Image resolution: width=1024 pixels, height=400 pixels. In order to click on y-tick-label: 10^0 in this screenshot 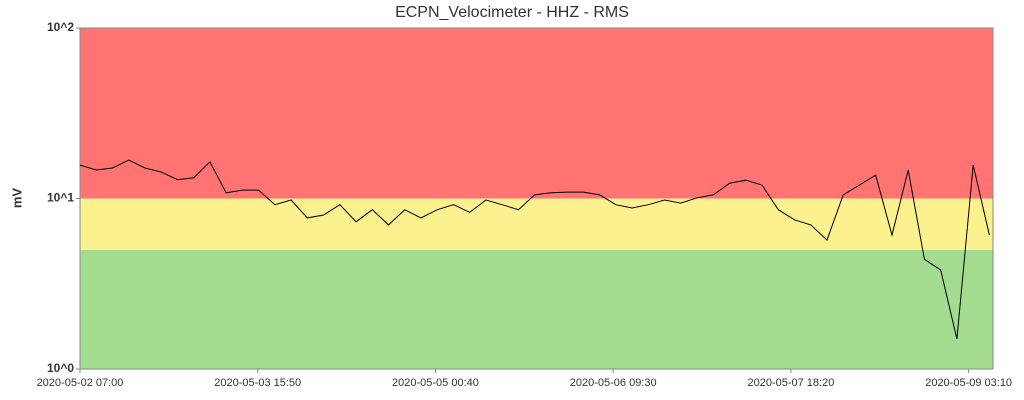, I will do `click(60, 368)`.